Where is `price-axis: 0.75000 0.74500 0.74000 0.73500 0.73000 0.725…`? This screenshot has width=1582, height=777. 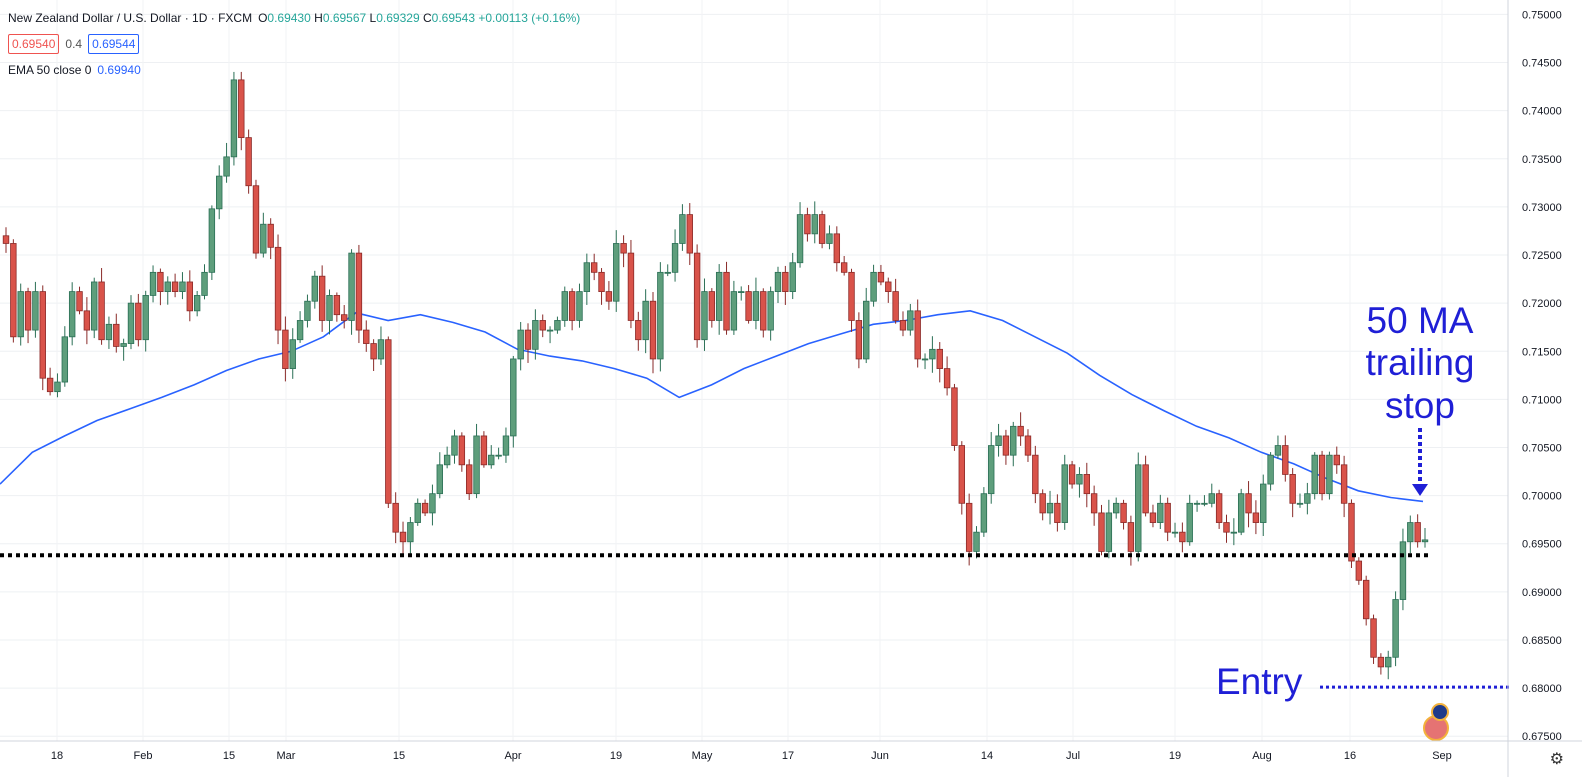
price-axis: 0.75000 0.74500 0.74000 0.73500 0.73000 0.725… is located at coordinates (1534, 388).